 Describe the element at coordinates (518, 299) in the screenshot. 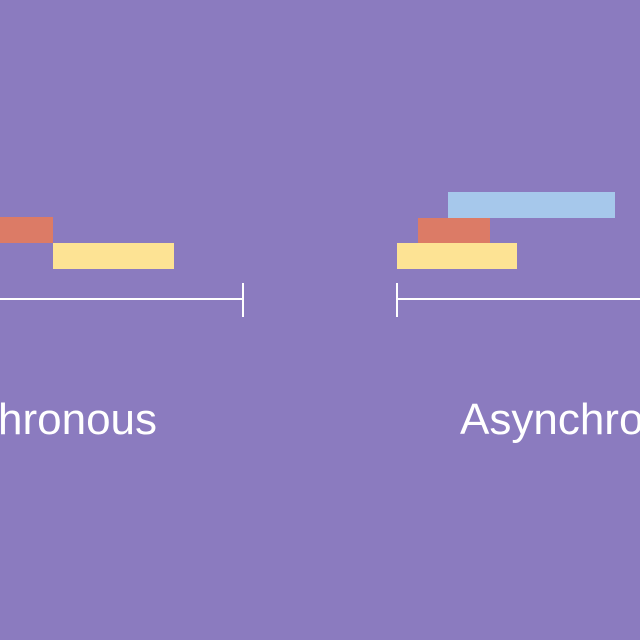

I see `async-timeline-axis` at that location.